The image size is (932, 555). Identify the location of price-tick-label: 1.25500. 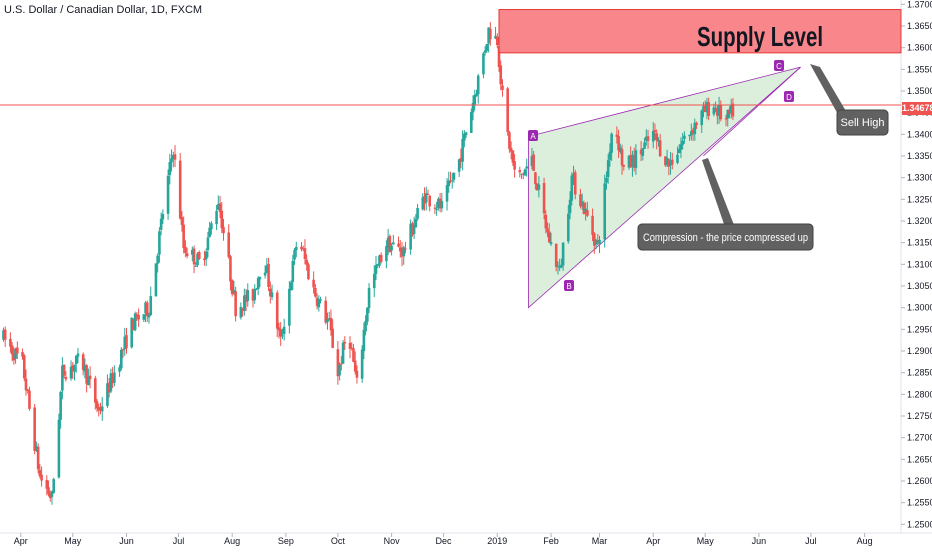
(919, 503).